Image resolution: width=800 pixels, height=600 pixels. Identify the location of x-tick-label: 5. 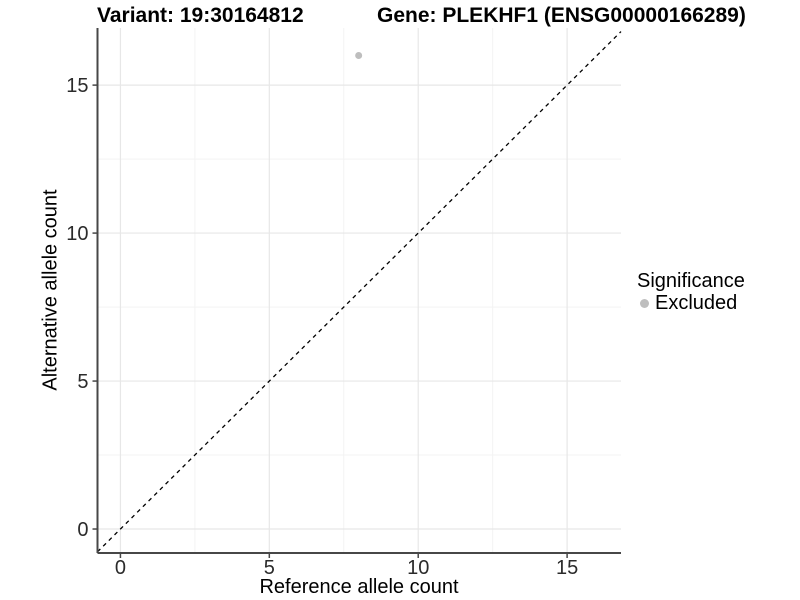
(269, 568).